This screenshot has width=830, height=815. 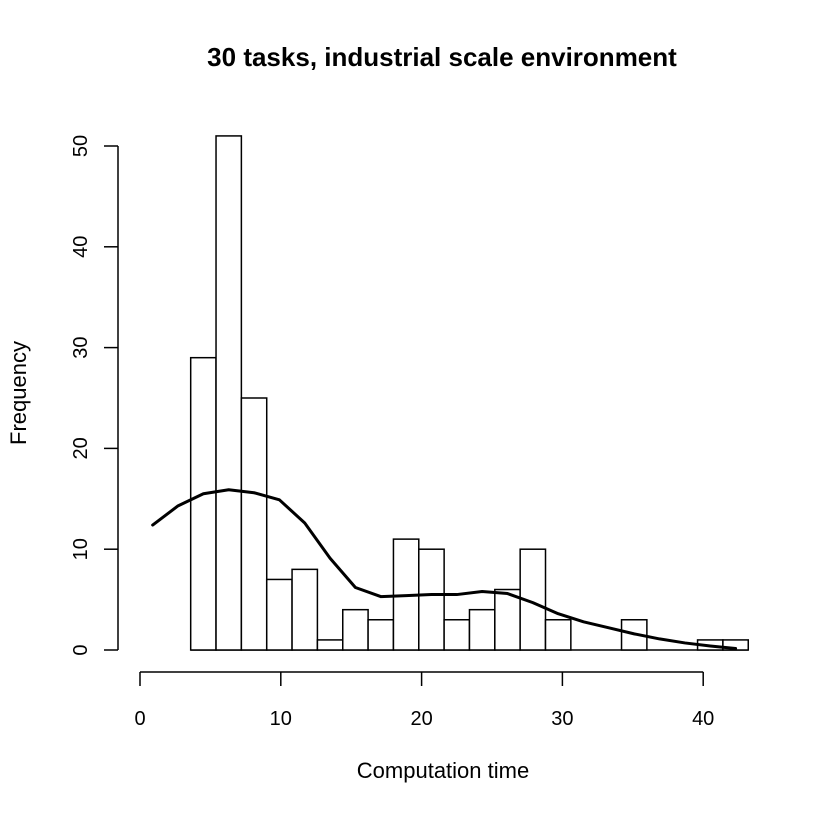 I want to click on density-curve-line, so click(x=444, y=569).